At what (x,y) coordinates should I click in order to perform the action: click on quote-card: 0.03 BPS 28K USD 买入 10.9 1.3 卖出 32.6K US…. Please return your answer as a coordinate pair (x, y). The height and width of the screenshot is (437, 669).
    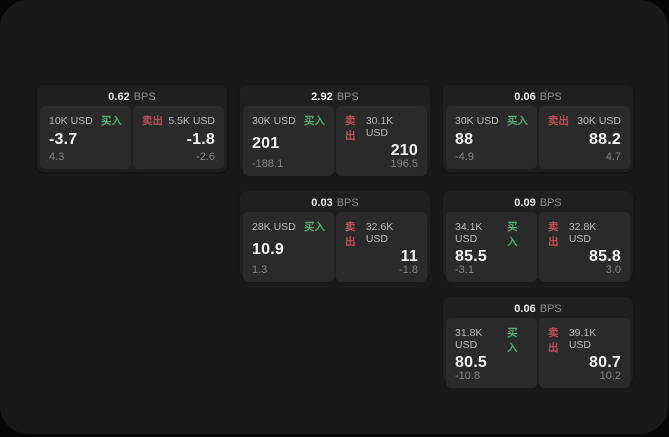
    Looking at the image, I should click on (335, 236).